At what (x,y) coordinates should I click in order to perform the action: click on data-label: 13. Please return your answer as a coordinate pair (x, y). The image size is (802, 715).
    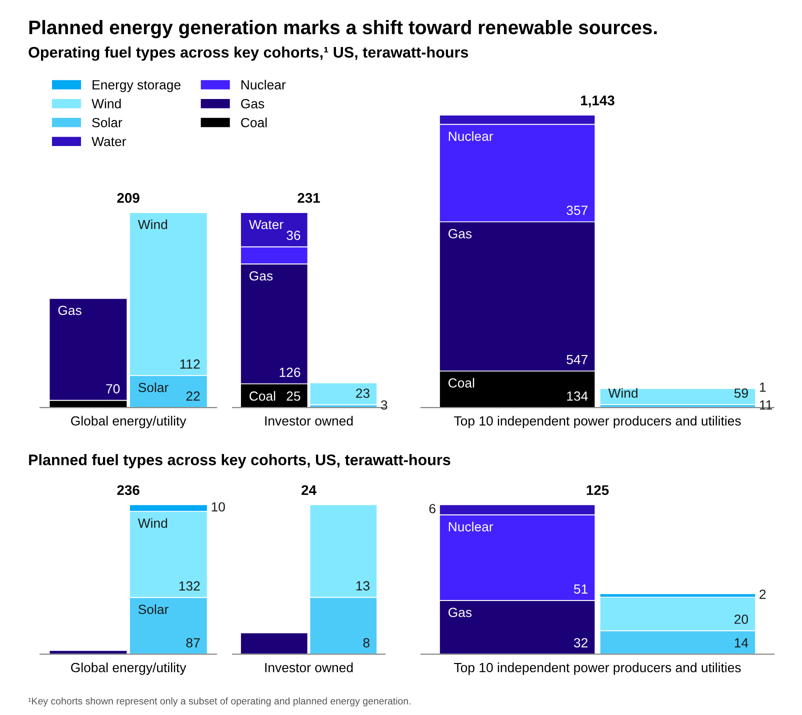
    Looking at the image, I should click on (363, 585).